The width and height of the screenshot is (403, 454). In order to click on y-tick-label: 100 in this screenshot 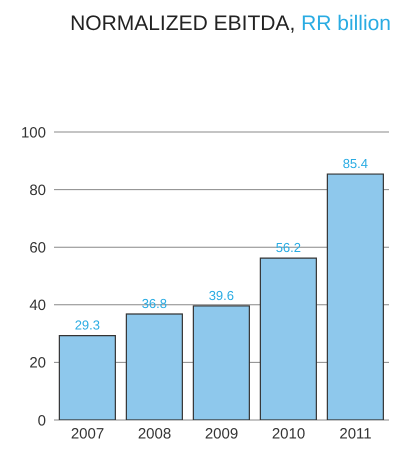, I will do `click(33, 133)`.